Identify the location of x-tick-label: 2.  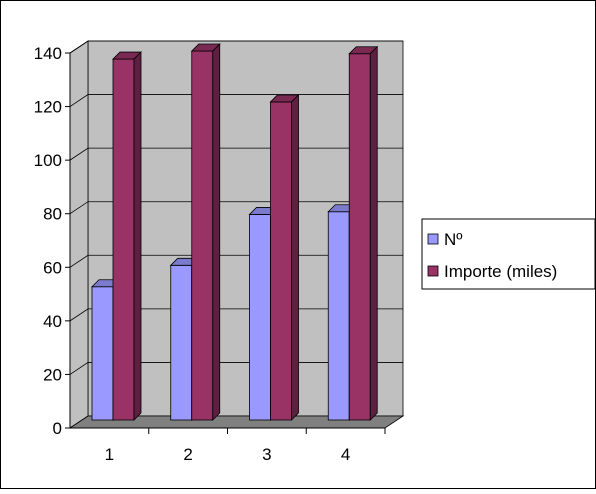
(187, 454).